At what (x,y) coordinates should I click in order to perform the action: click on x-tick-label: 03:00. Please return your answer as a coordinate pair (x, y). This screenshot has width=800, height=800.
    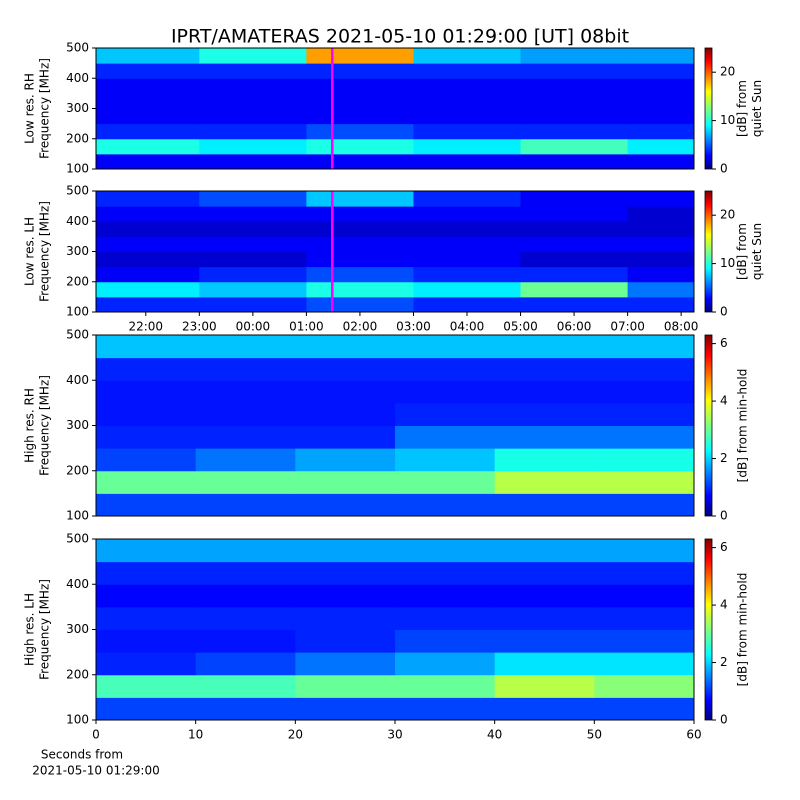
    Looking at the image, I should click on (413, 327).